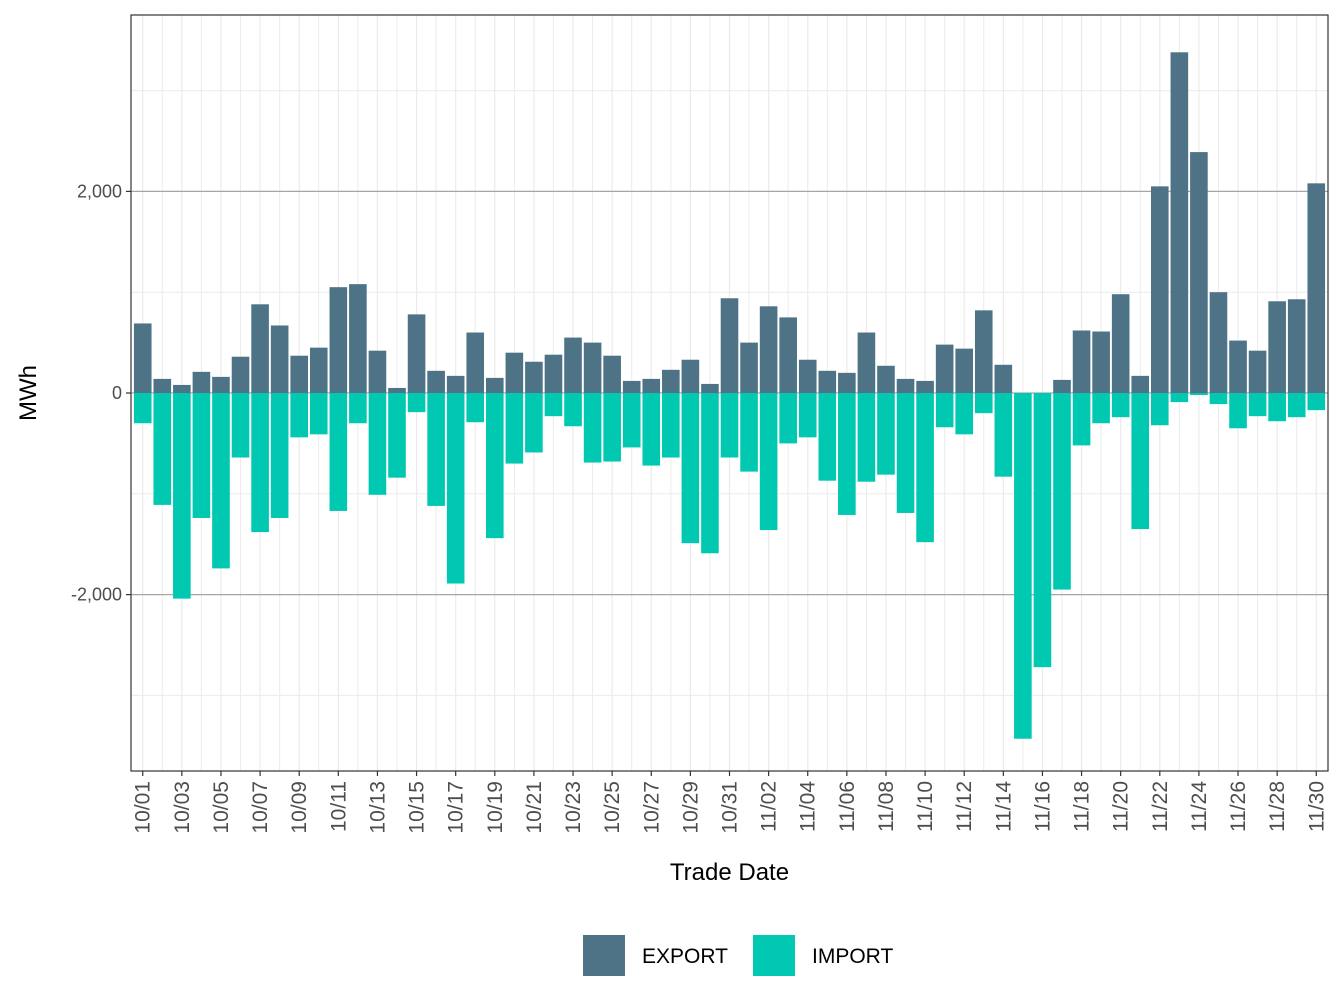 This screenshot has height=1008, width=1344. I want to click on x-tick-label: 10/27, so click(651, 807).